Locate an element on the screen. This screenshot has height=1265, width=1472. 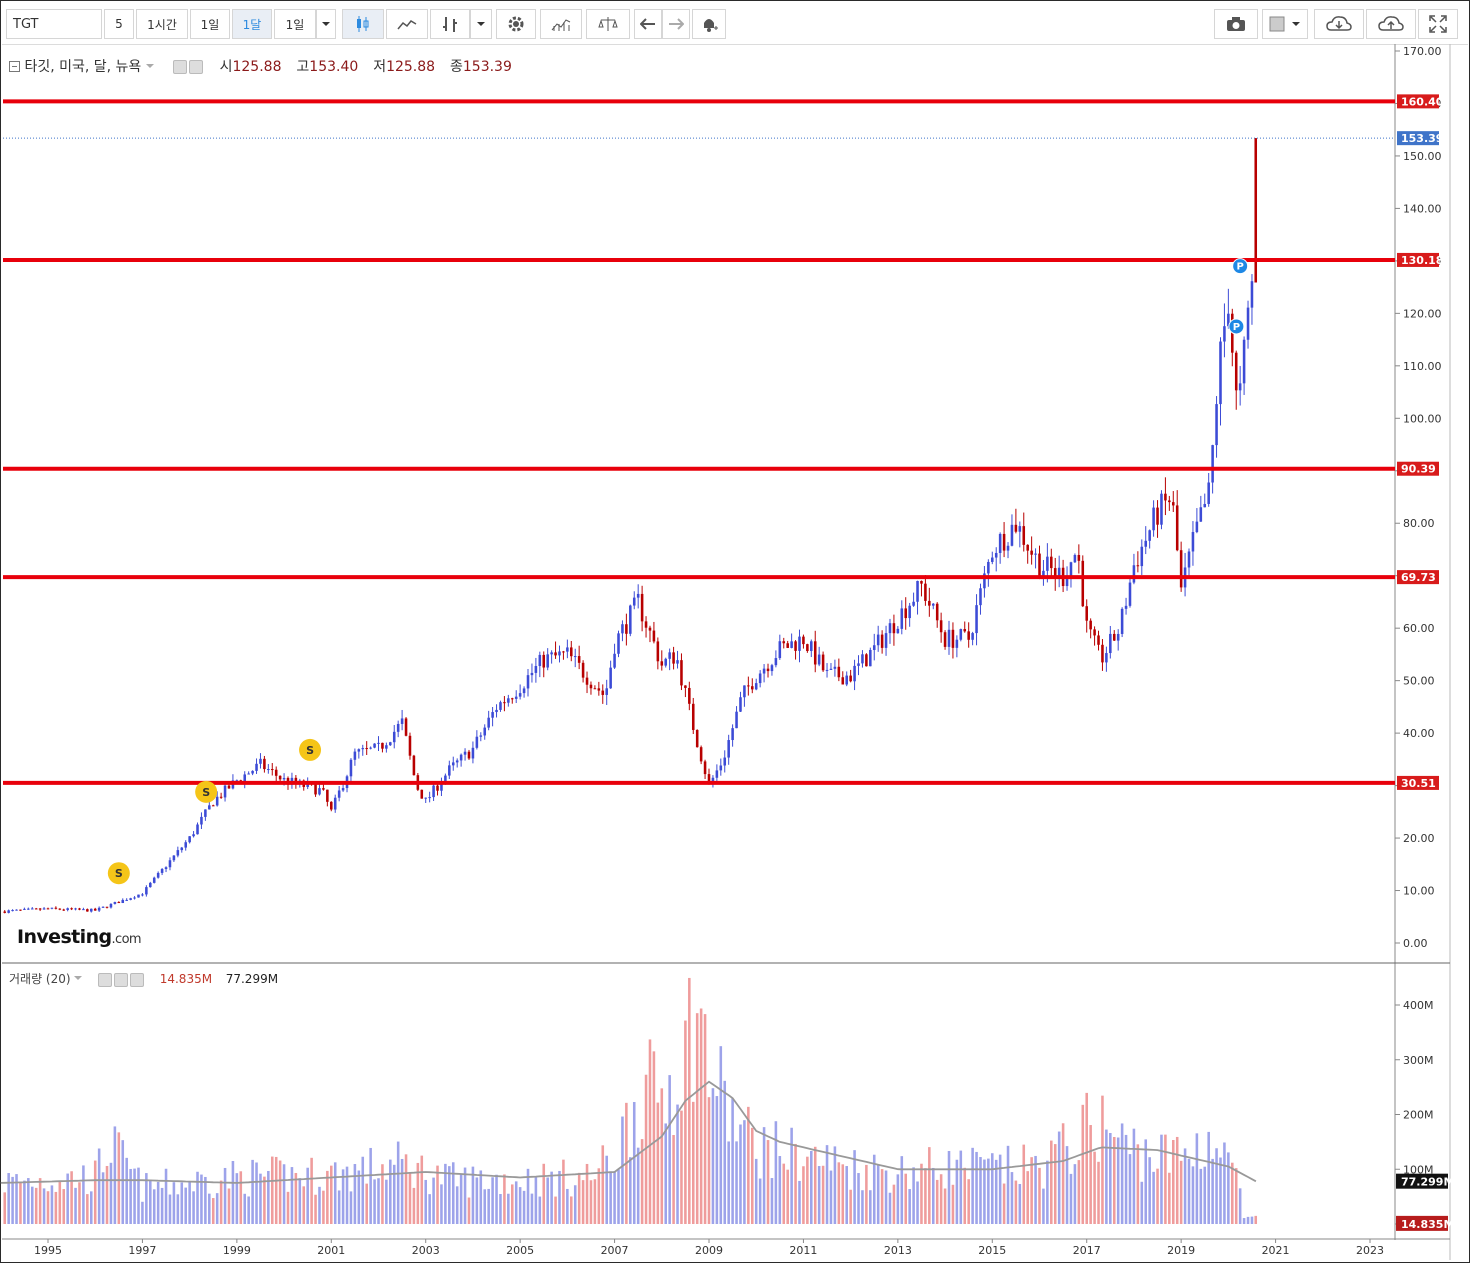
indicators-button is located at coordinates (561, 24).